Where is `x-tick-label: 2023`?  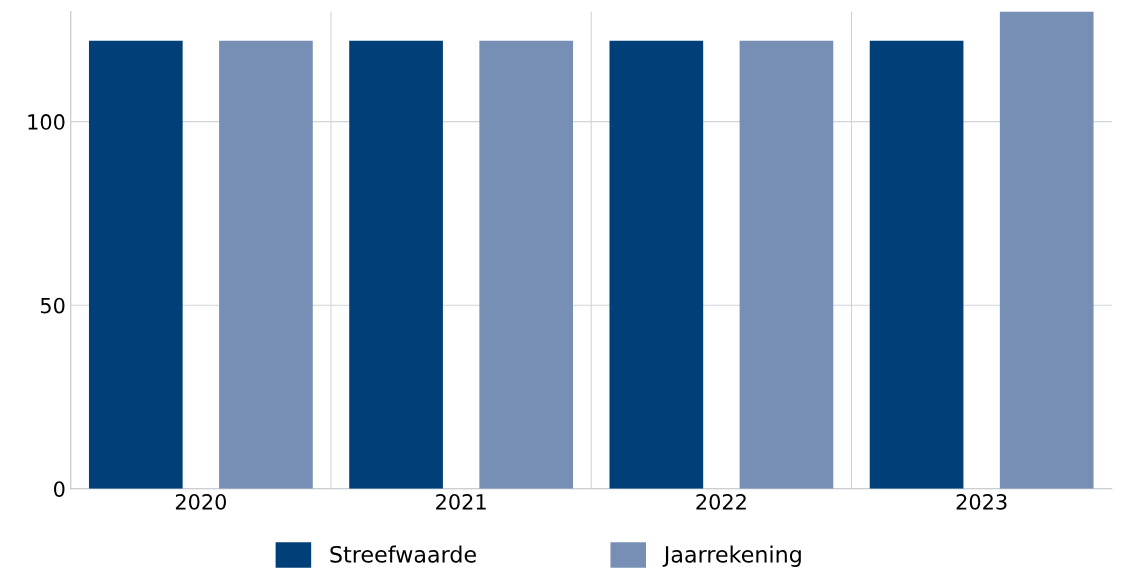
x-tick-label: 2023 is located at coordinates (981, 501).